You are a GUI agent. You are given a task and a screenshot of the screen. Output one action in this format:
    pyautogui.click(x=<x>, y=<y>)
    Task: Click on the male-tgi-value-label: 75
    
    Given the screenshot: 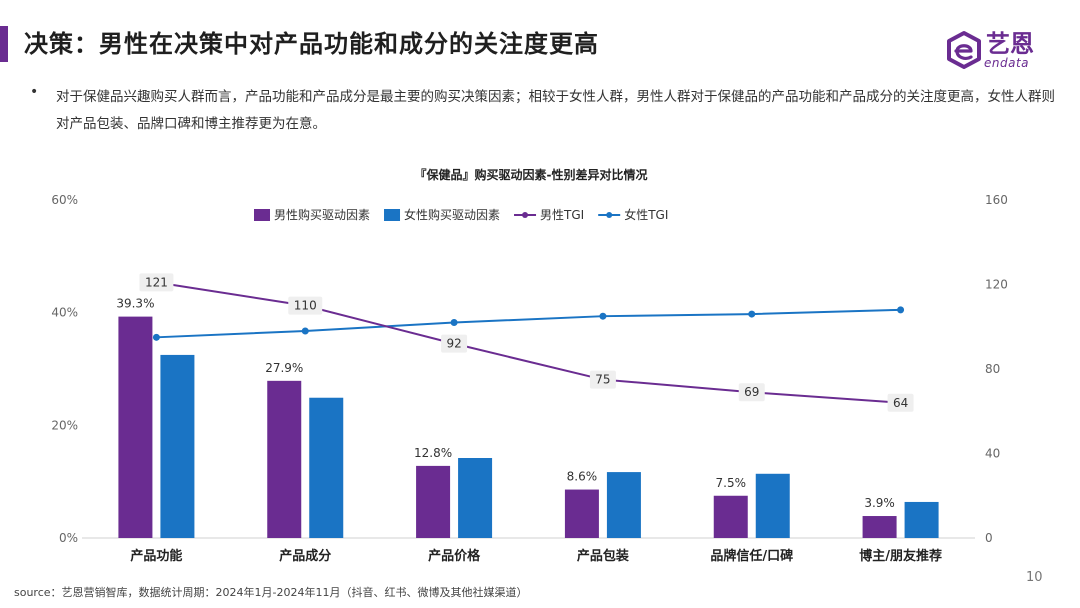 What is the action you would take?
    pyautogui.click(x=602, y=380)
    